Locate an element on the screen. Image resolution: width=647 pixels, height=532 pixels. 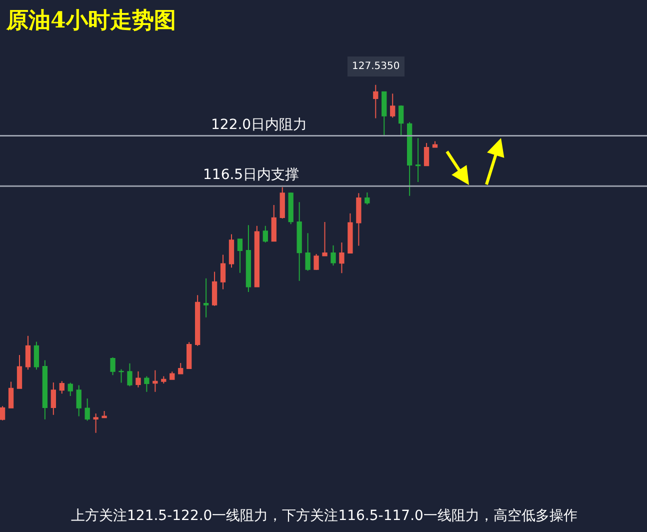
chart-title: 原油4小时走势图 is located at coordinates (90, 21).